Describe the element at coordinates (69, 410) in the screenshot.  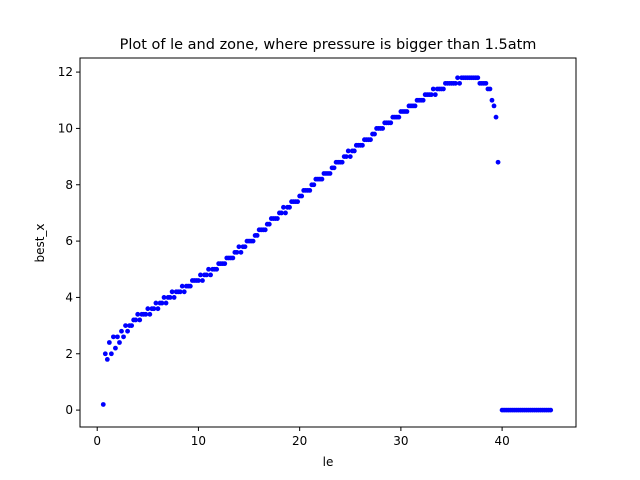
I see `y-tick-label: 0` at that location.